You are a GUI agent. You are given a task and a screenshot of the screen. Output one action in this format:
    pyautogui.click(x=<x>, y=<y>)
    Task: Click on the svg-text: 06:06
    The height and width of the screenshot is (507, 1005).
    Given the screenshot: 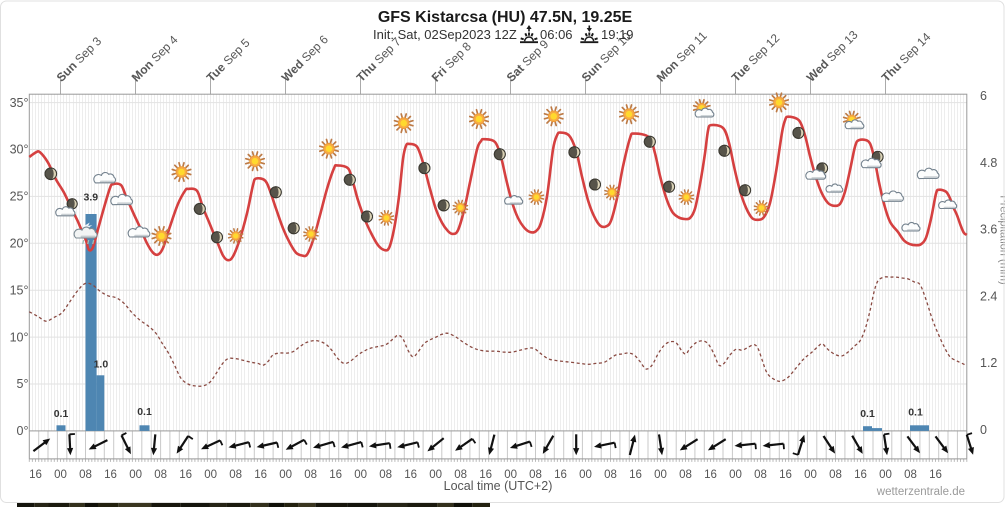 What is the action you would take?
    pyautogui.click(x=556, y=34)
    